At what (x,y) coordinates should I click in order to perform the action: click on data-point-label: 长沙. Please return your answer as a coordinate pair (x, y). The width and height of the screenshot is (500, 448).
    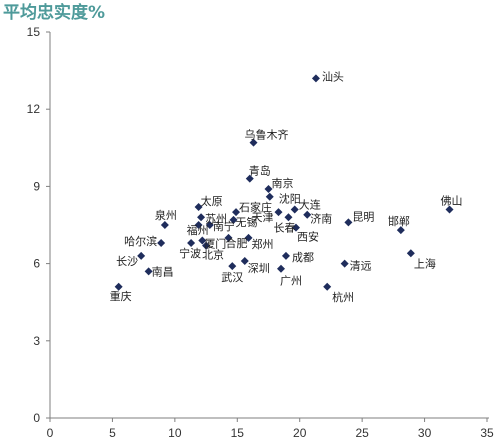
    Looking at the image, I should click on (127, 261).